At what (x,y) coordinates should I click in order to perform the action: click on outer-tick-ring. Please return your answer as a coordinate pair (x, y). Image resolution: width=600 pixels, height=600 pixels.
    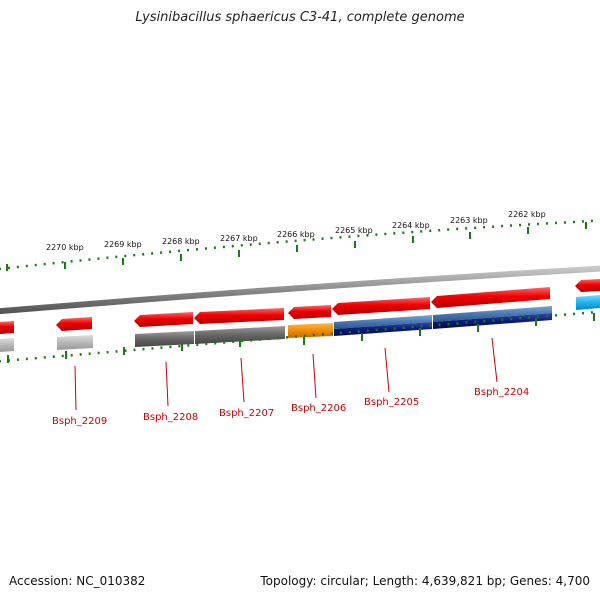
    Looking at the image, I should click on (300, 245).